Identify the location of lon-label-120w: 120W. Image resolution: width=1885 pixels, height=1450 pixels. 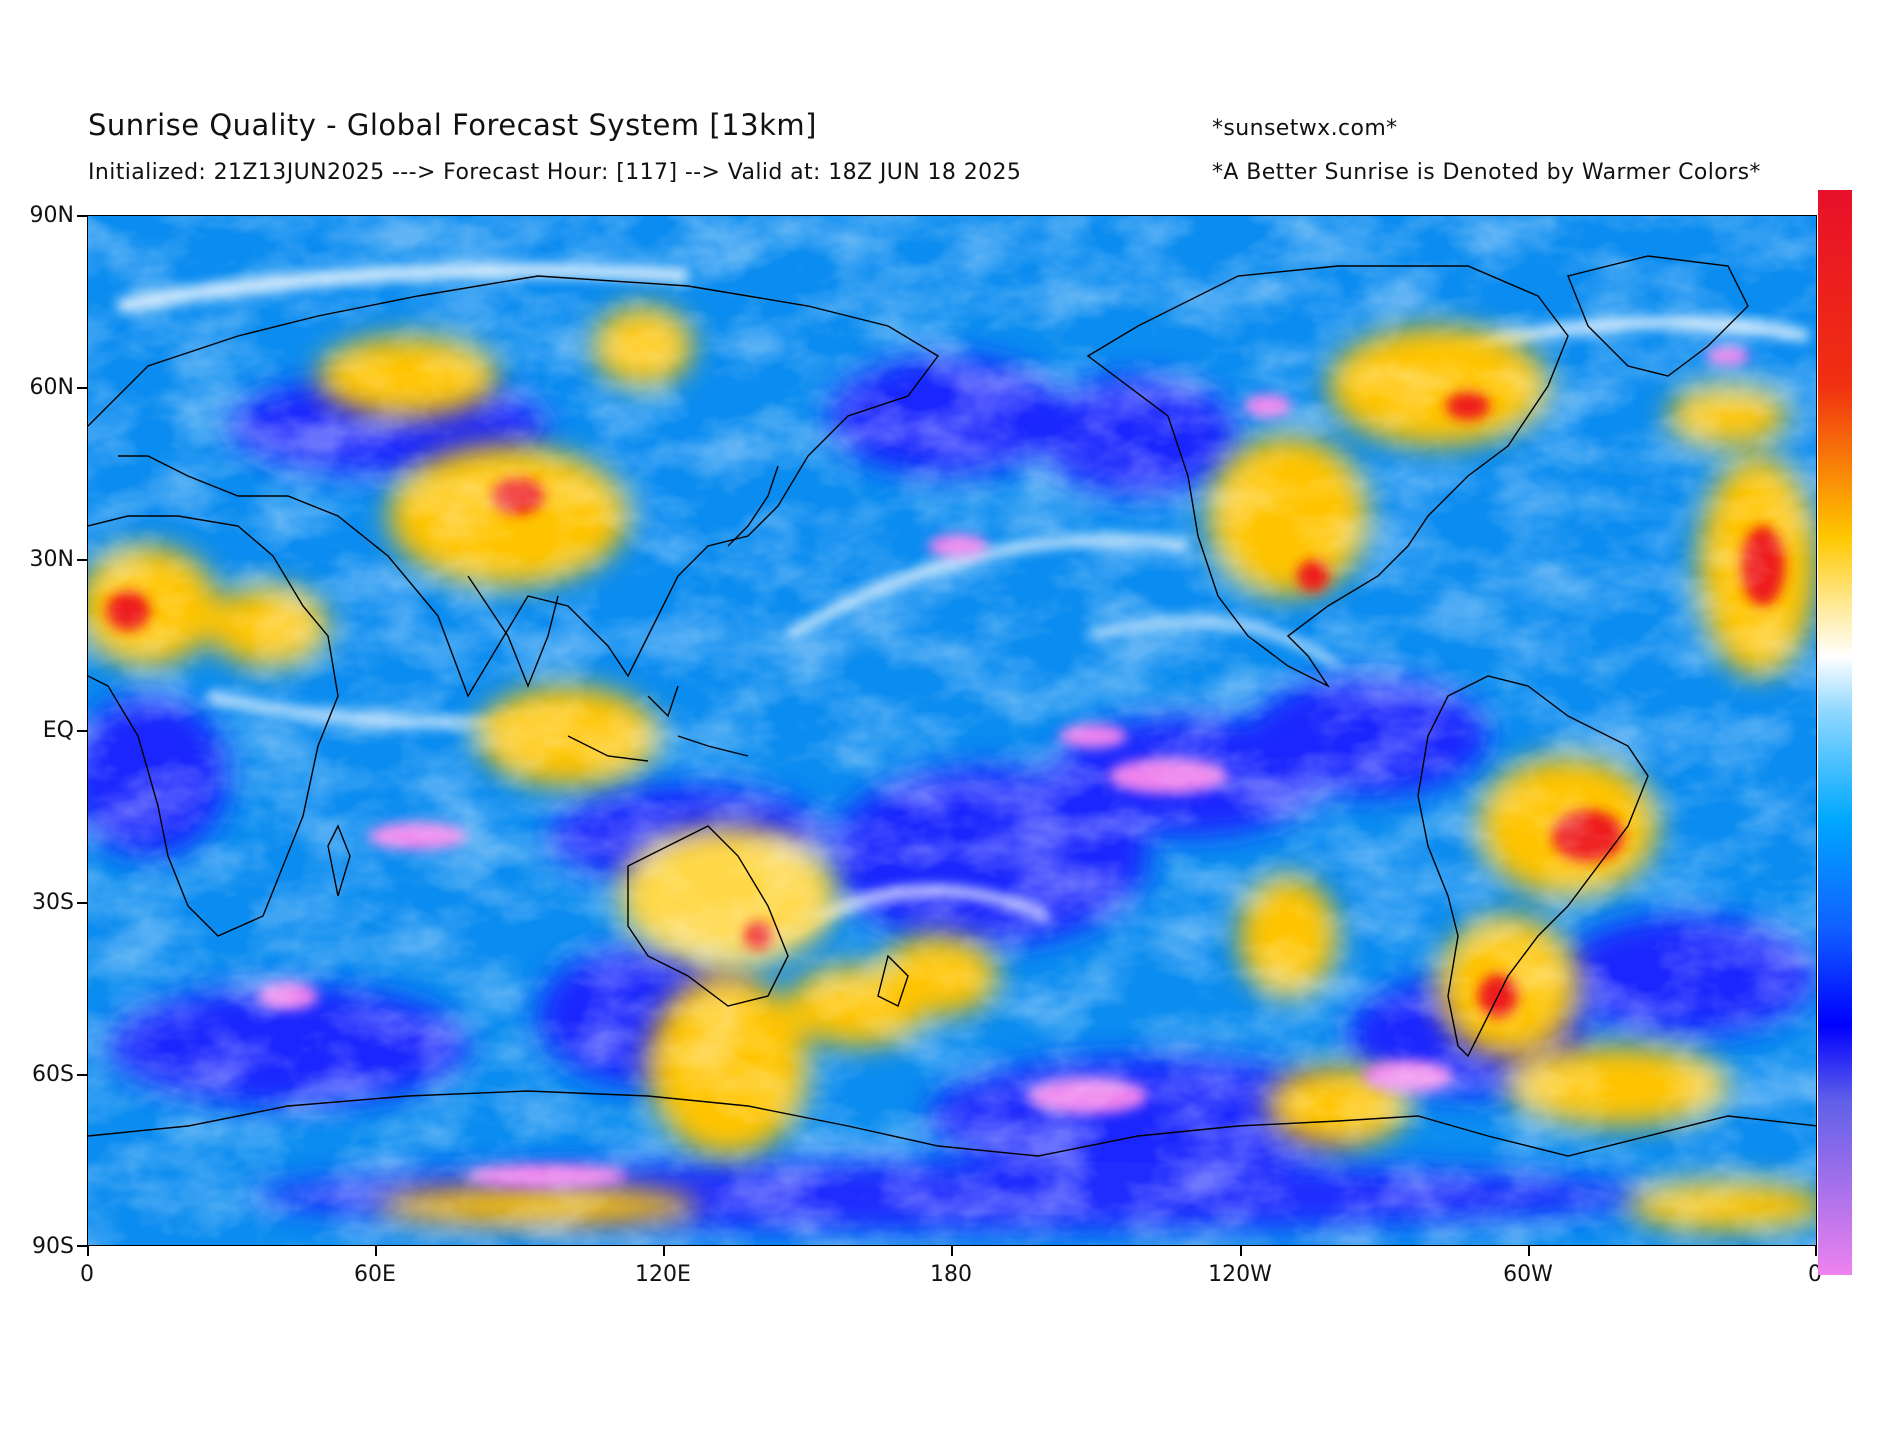
(1240, 1274).